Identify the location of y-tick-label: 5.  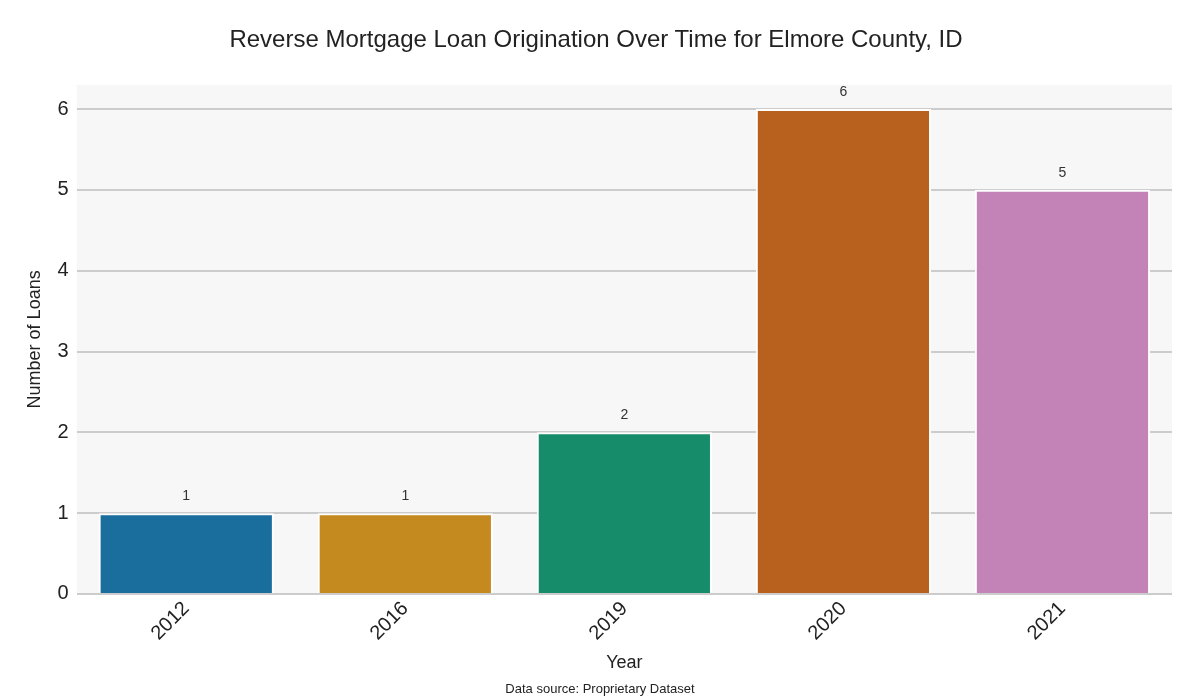
(63, 188).